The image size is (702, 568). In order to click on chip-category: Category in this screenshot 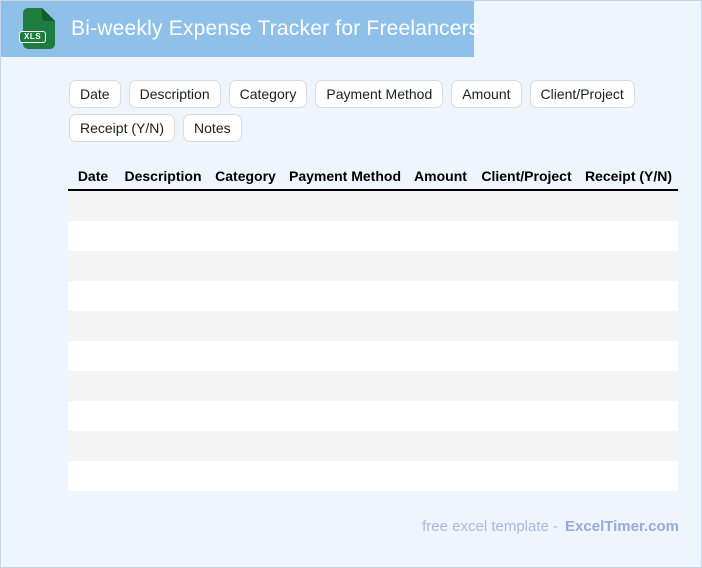, I will do `click(268, 94)`.